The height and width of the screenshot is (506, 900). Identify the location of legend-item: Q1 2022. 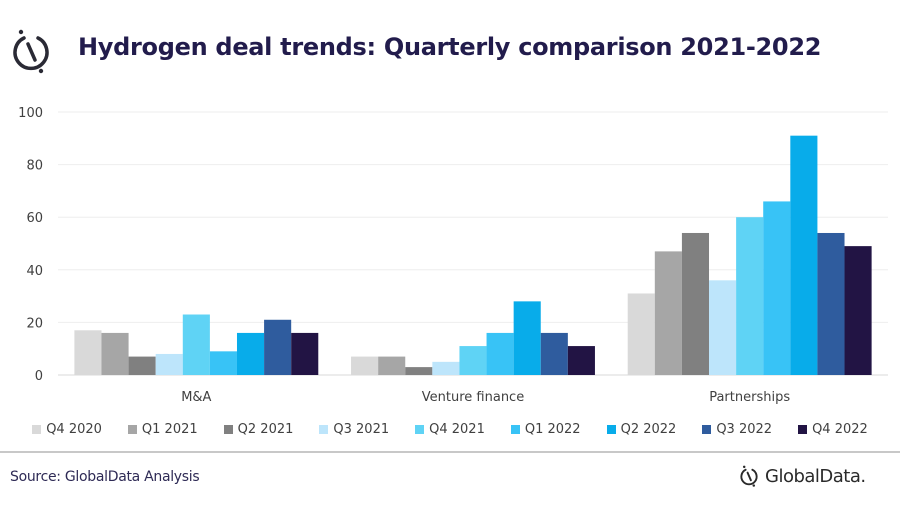
(545, 429).